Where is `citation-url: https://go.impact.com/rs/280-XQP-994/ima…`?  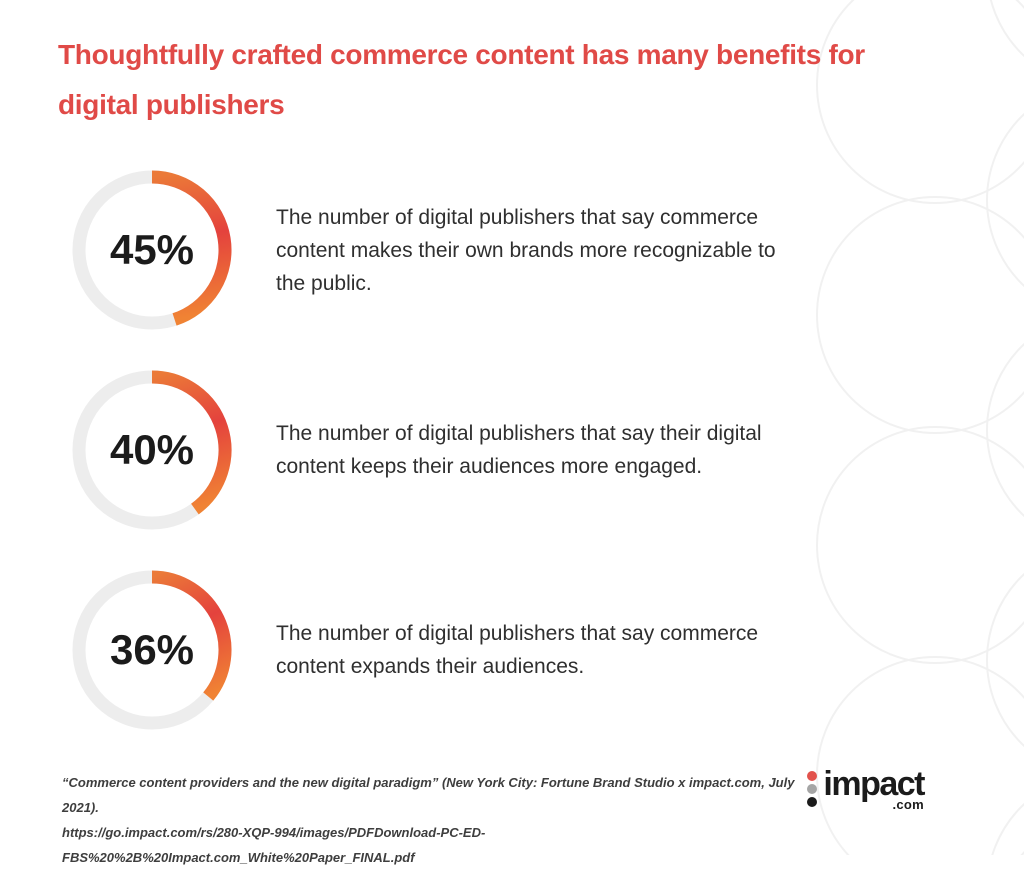 citation-url: https://go.impact.com/rs/280-XQP-994/ima… is located at coordinates (274, 845).